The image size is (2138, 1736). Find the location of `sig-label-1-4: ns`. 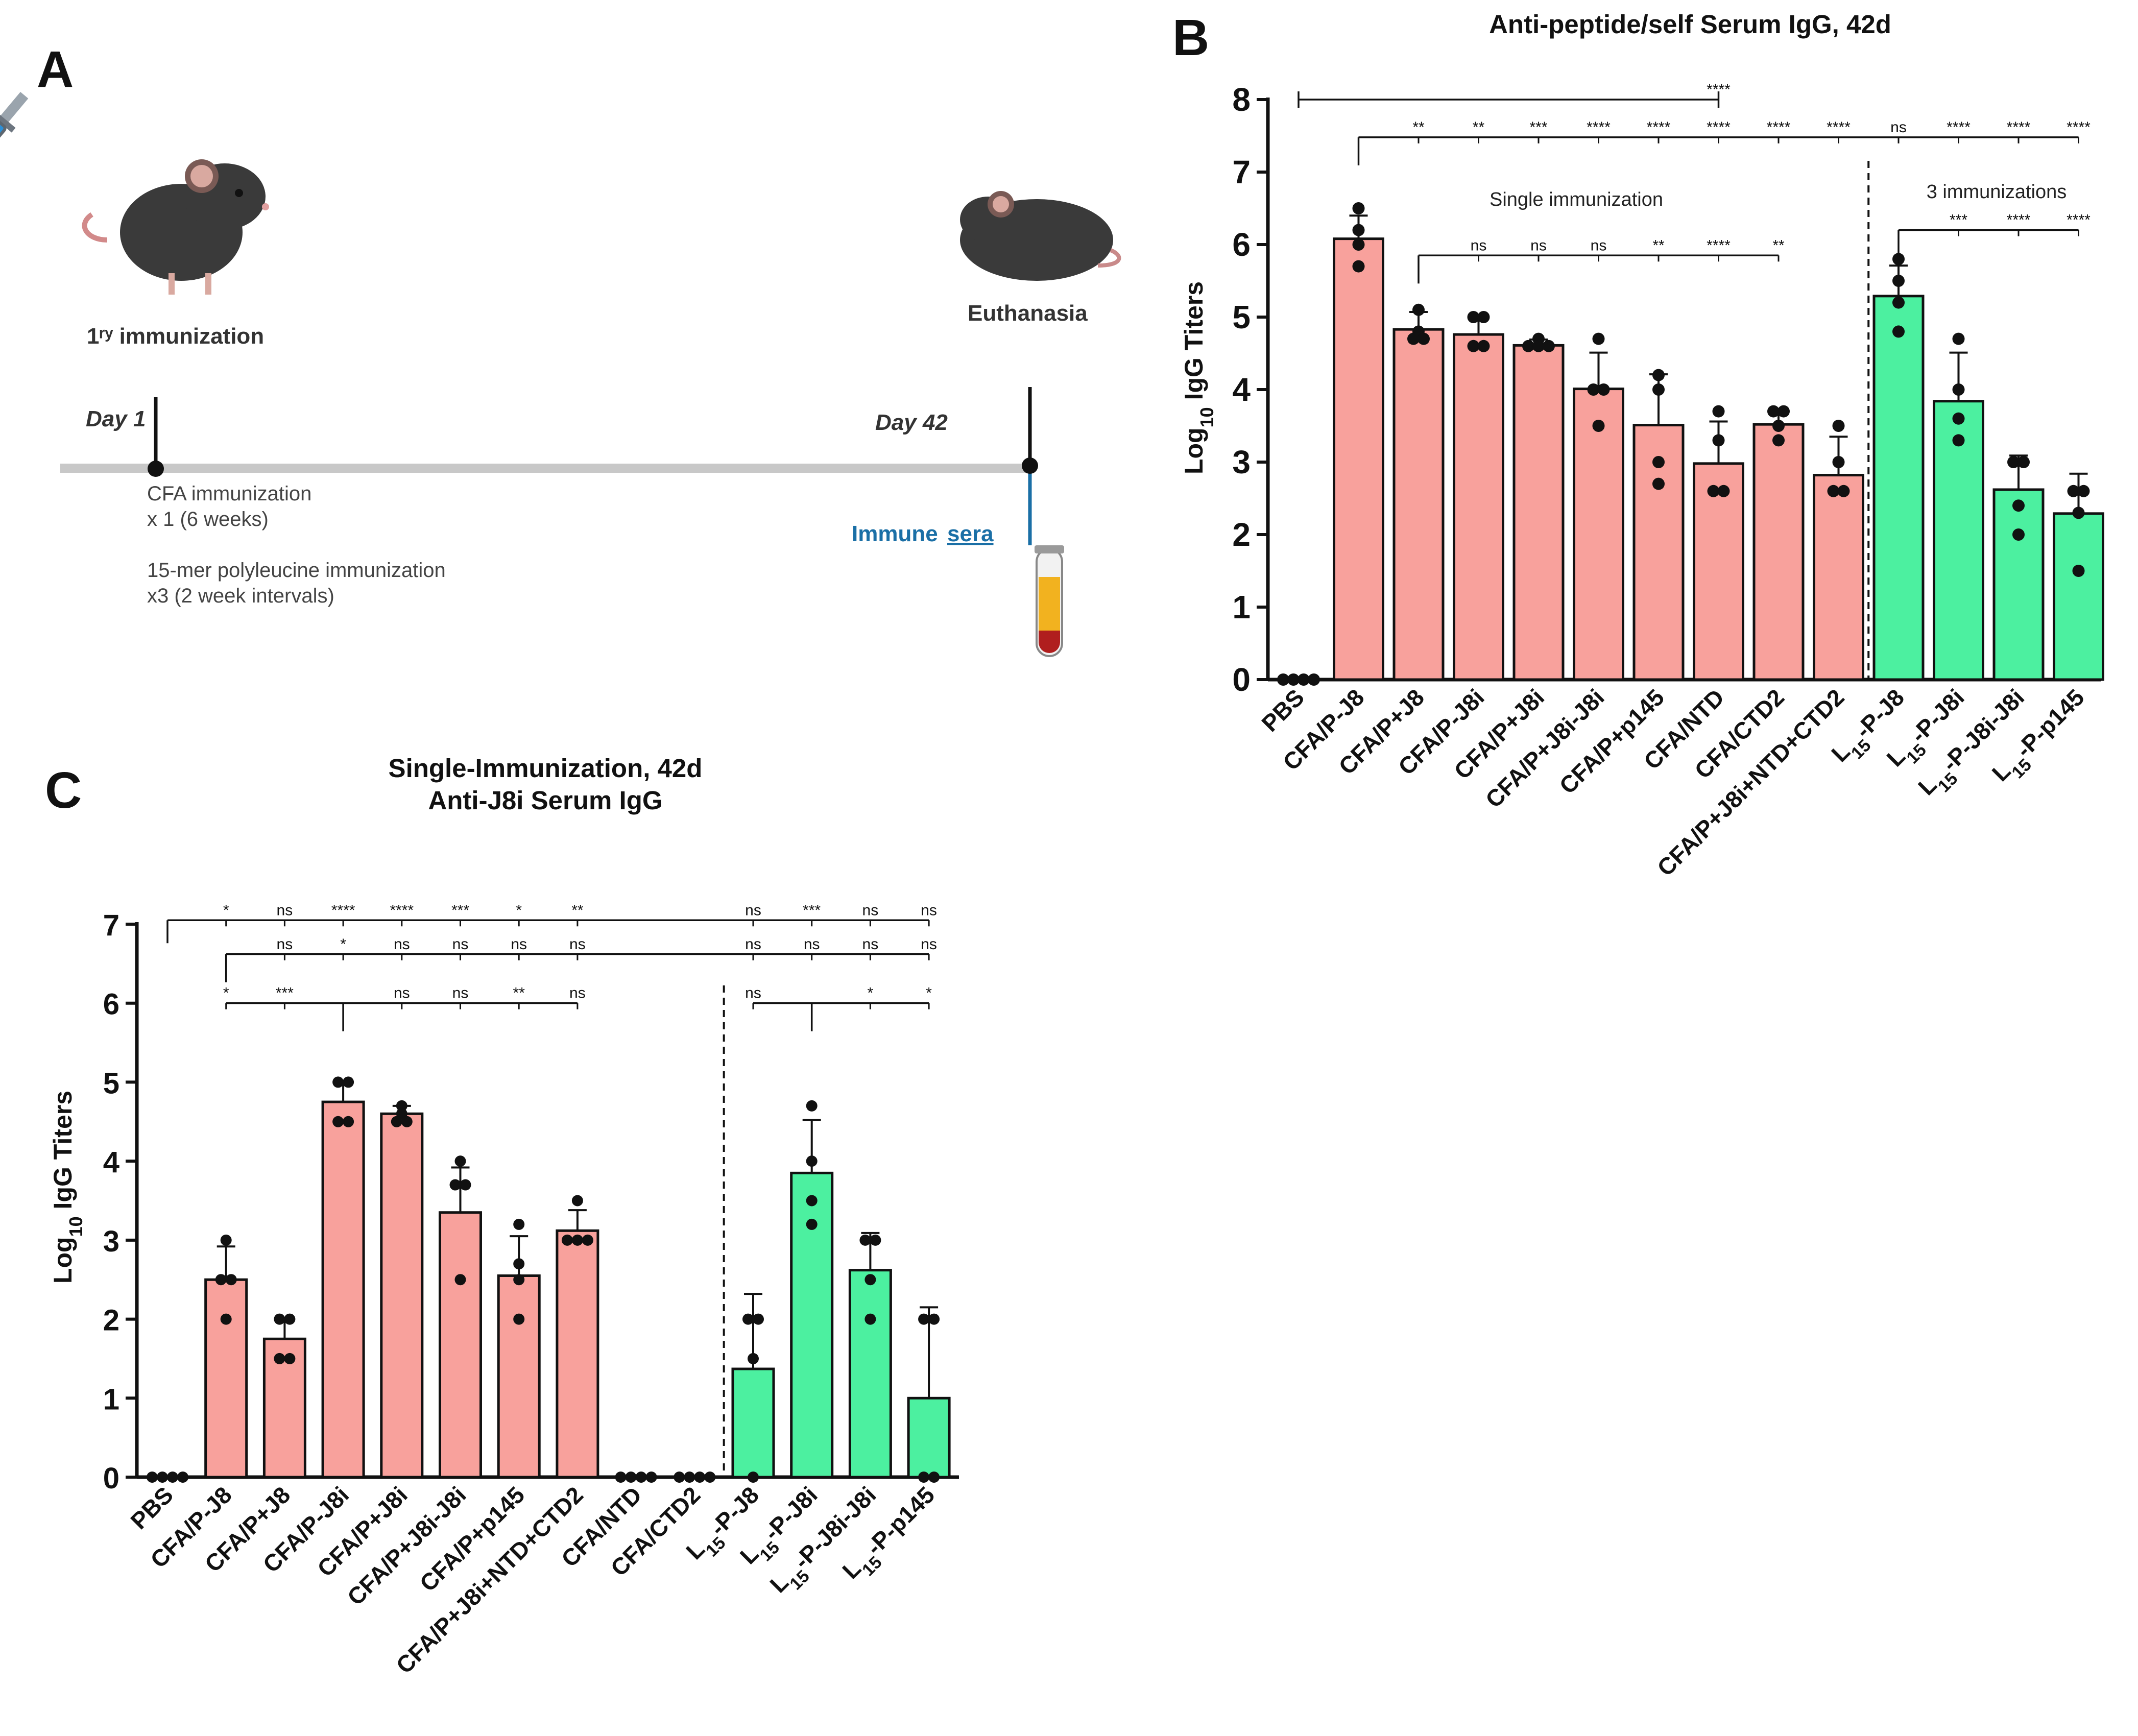

sig-label-1-4: ns is located at coordinates (519, 944).